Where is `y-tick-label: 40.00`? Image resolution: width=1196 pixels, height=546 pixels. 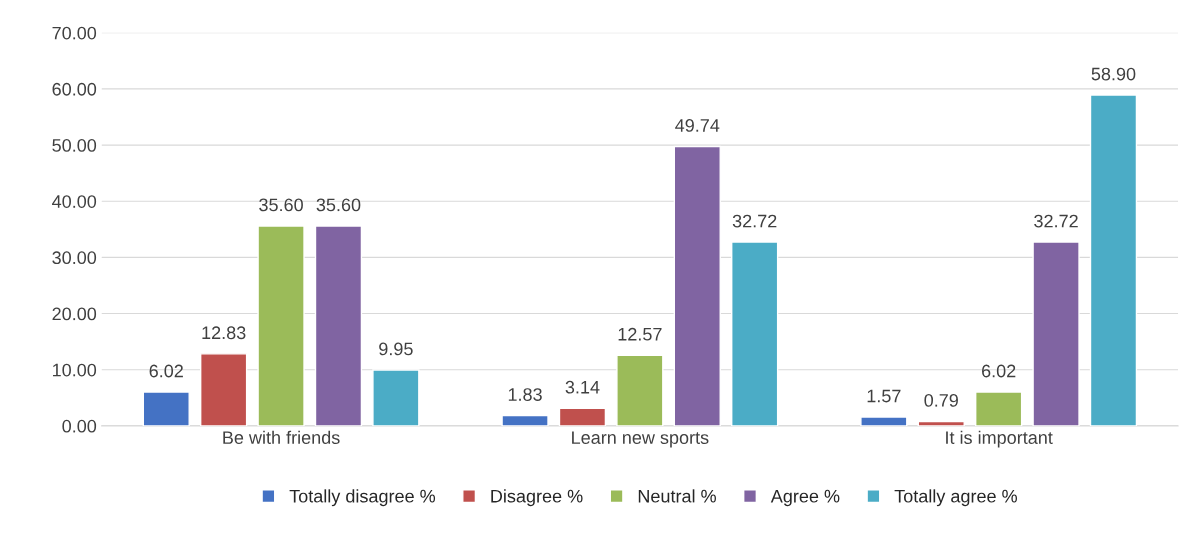 y-tick-label: 40.00 is located at coordinates (74, 201).